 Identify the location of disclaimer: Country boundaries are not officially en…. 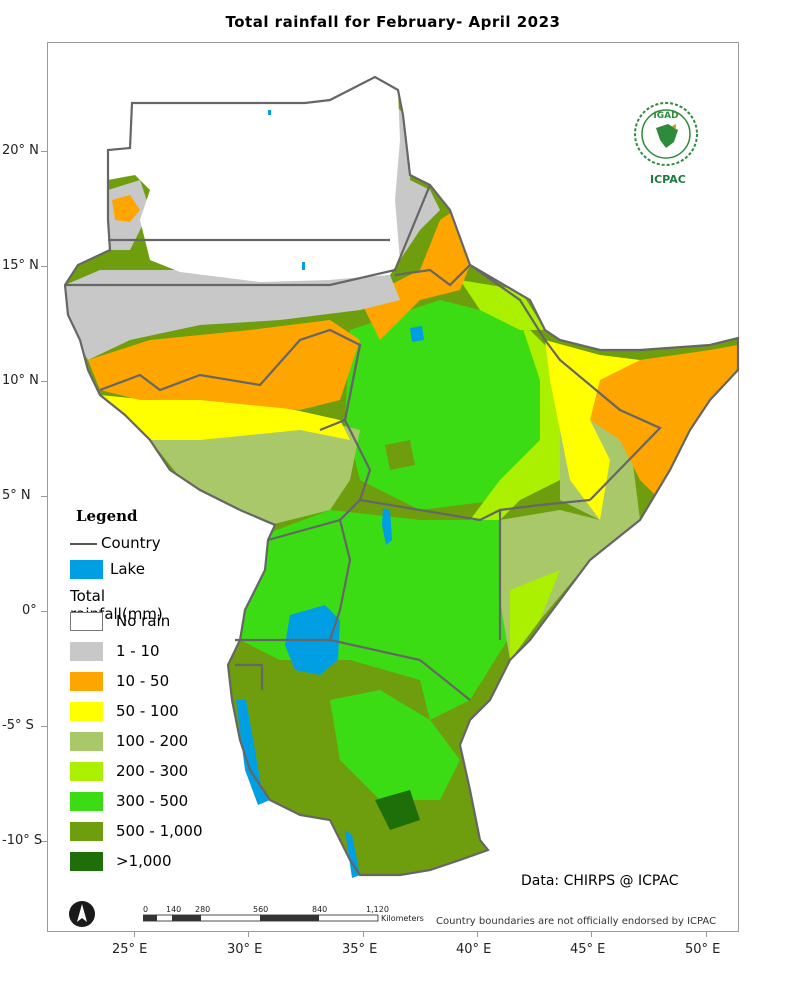
(576, 921).